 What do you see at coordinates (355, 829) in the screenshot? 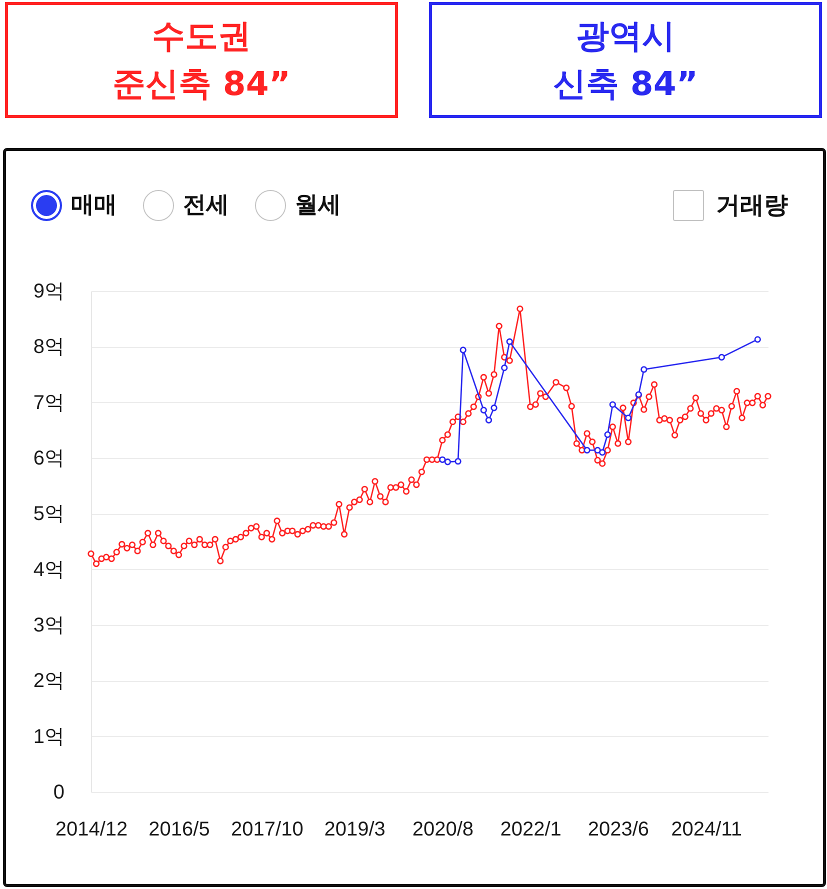
I see `x-tick-label: 2019/3` at bounding box center [355, 829].